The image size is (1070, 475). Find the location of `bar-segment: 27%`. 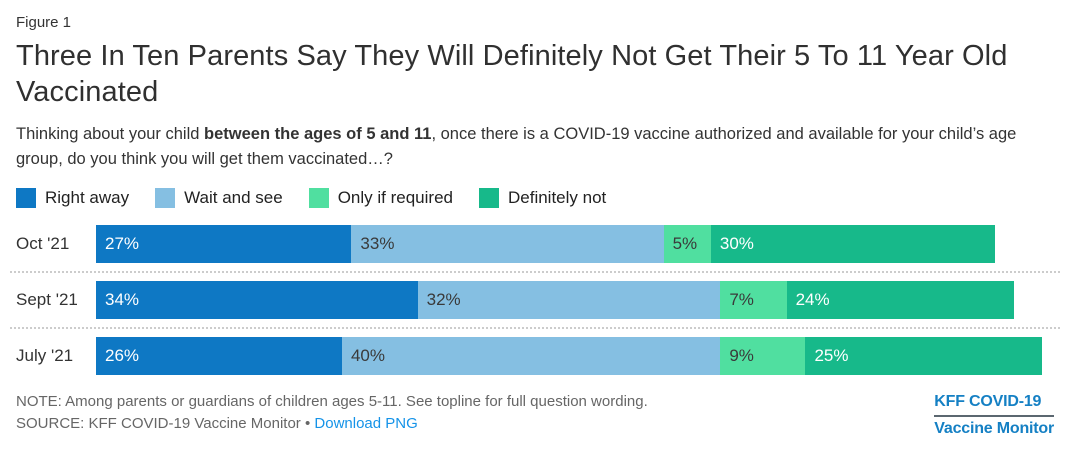

bar-segment: 27% is located at coordinates (224, 244).